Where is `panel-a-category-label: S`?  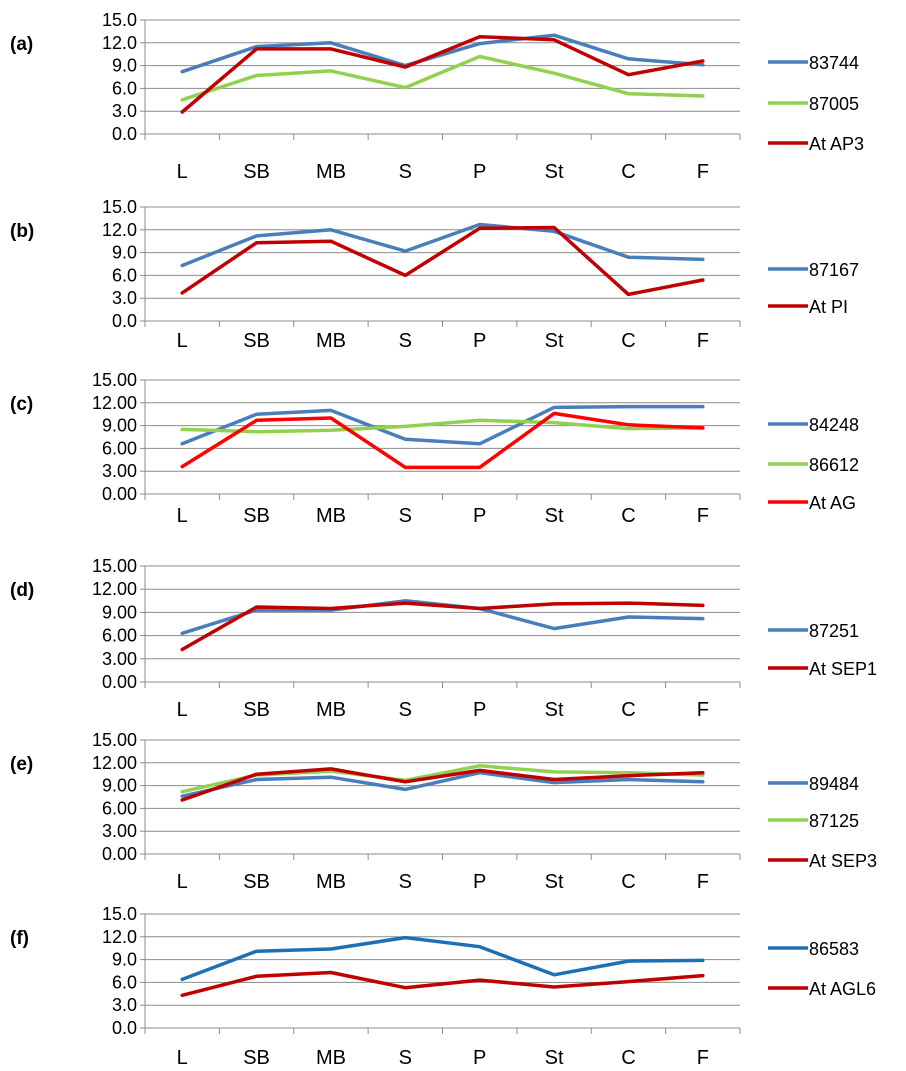 panel-a-category-label: S is located at coordinates (405, 172).